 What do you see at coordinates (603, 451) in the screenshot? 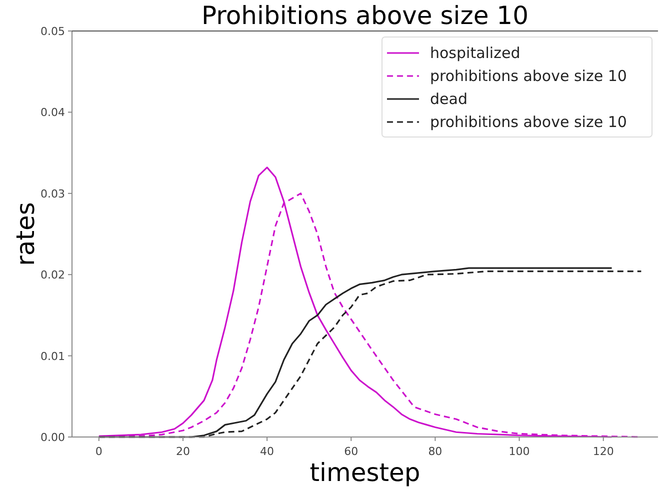
I see `x-tick-label: 120` at bounding box center [603, 451].